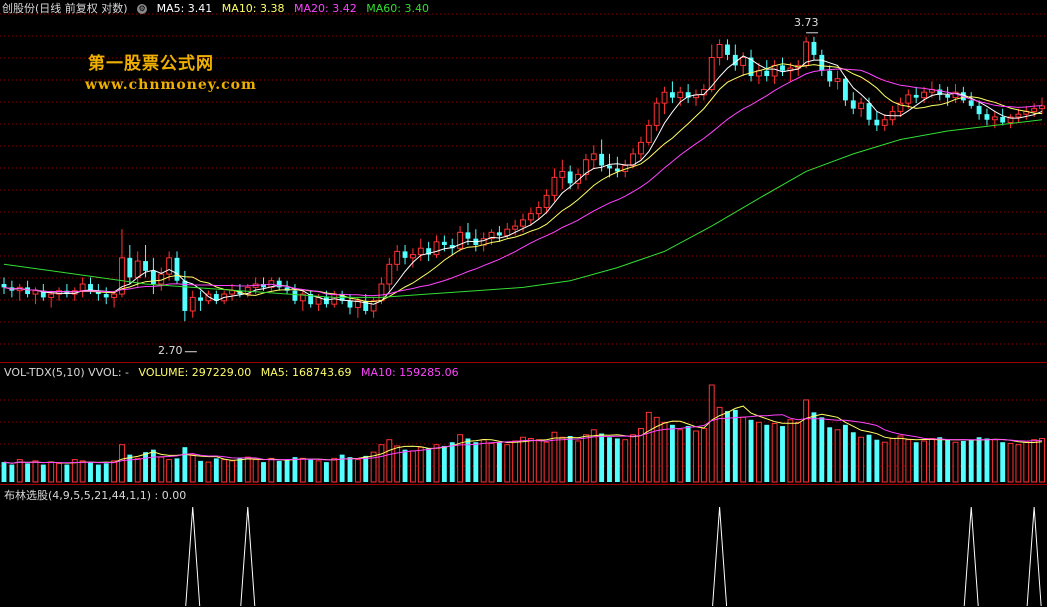 Image resolution: width=1047 pixels, height=607 pixels. I want to click on volume-indicator-name: VOL-TDX(5,10) VVOL: -, so click(66, 372).